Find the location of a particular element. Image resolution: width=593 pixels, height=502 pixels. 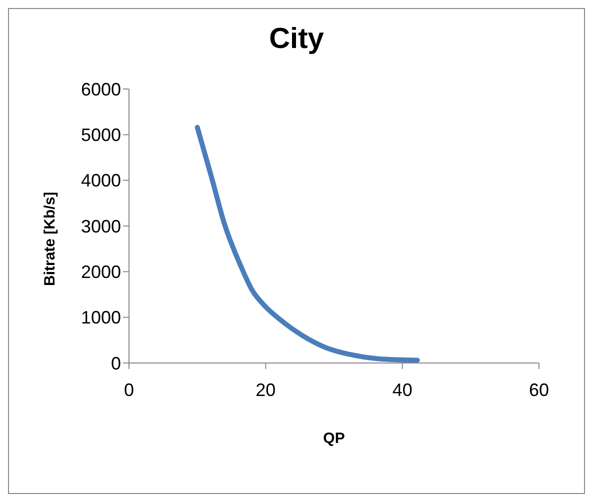

y-axis-title: Bitrate [Kb/s] is located at coordinates (49, 239).